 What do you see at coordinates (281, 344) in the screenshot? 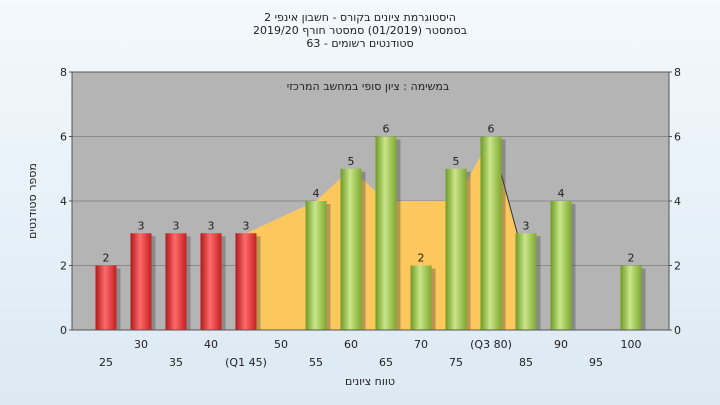
I see `x-tick-label: 50` at bounding box center [281, 344].